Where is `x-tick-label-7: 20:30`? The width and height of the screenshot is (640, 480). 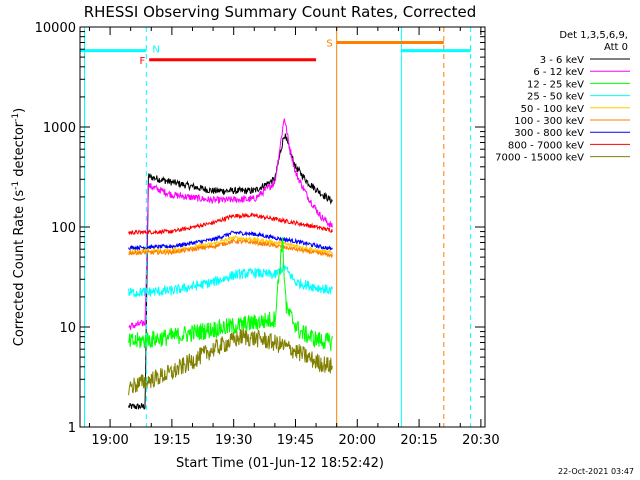 x-tick-label-7: 20:30 is located at coordinates (480, 440).